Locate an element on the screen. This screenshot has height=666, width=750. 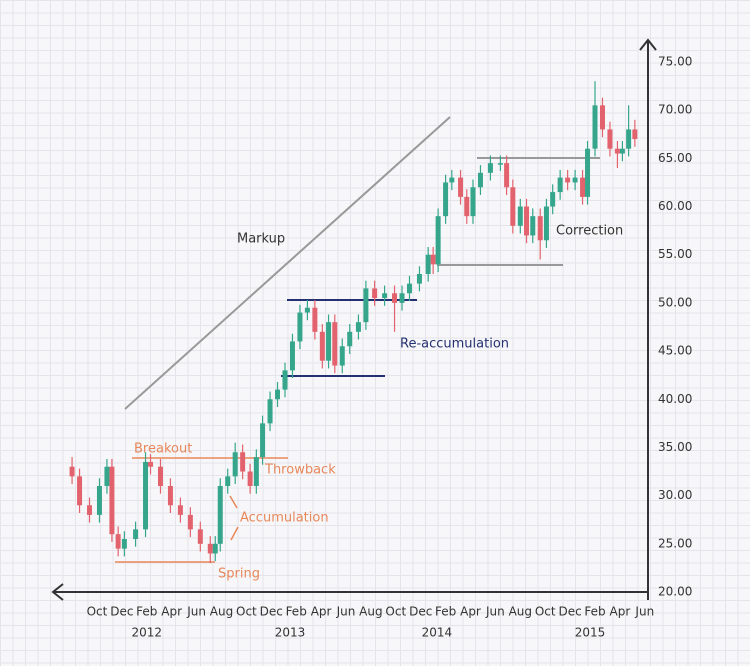
x-axis-arrow is located at coordinates (57, 592).